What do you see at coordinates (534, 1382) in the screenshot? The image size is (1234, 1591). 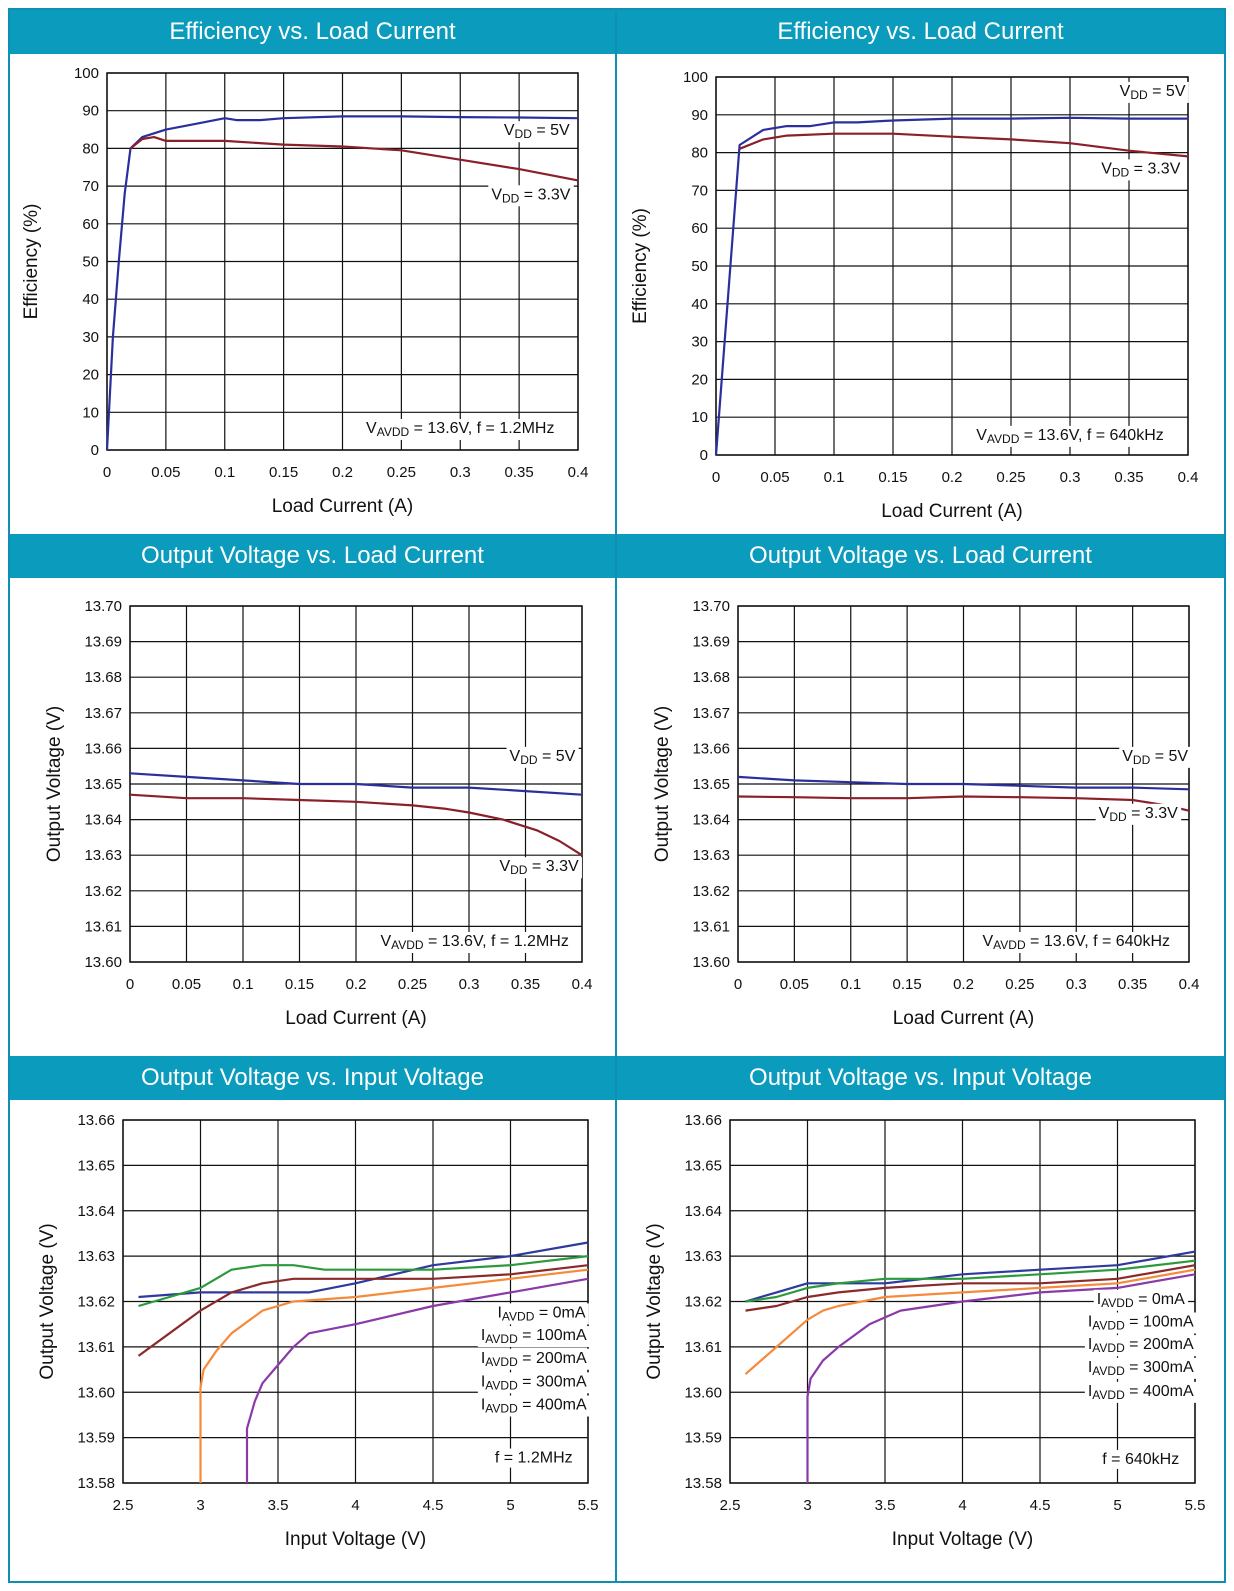 I see `annotation-iavdd-300ma: IAVDD = 300mA` at bounding box center [534, 1382].